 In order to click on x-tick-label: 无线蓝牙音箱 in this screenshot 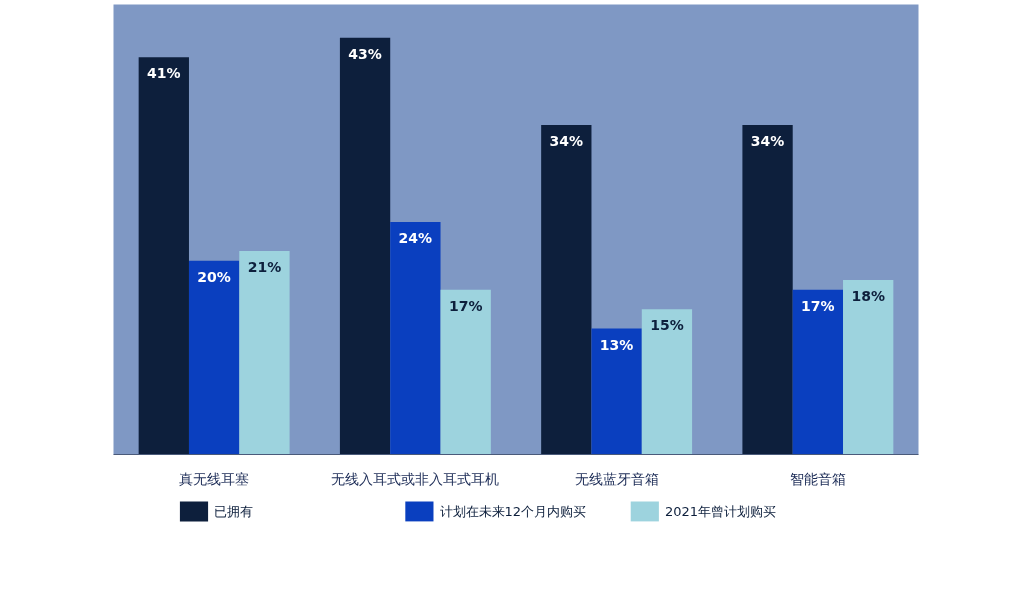, I will do `click(616, 478)`.